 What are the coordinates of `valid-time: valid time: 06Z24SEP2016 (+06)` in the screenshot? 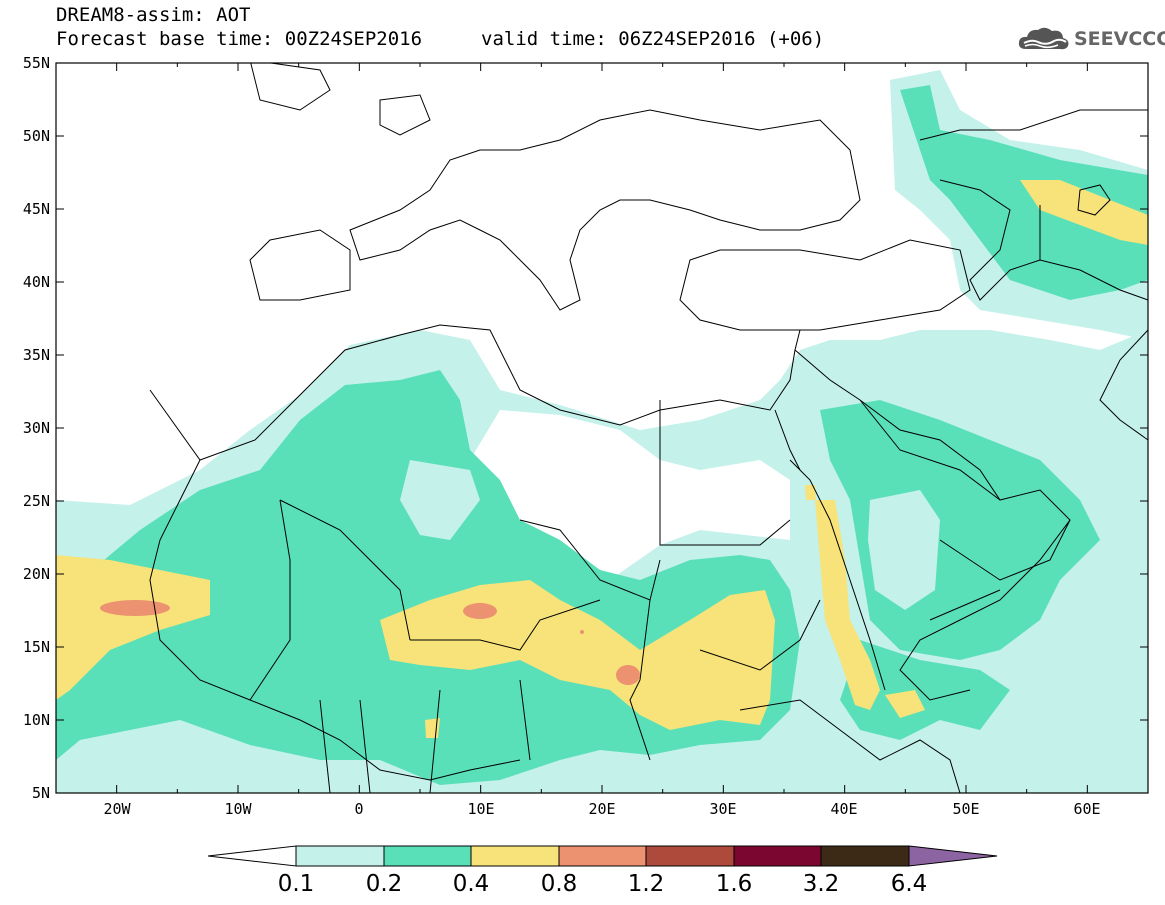 It's located at (653, 39).